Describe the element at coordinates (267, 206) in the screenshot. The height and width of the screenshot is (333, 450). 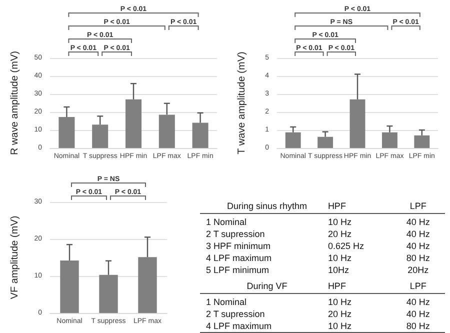
I see `text: During sinus rhythm` at that location.